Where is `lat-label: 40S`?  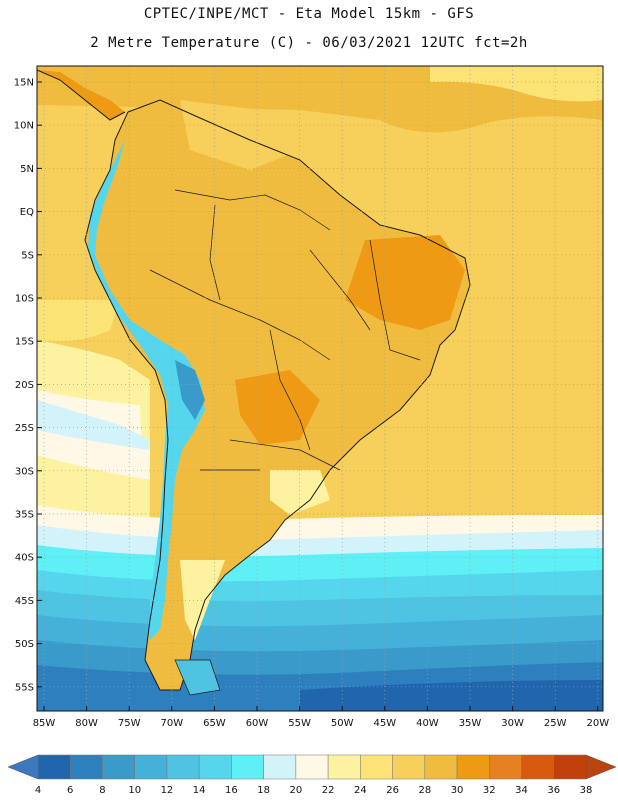
lat-label: 40S is located at coordinates (24, 558).